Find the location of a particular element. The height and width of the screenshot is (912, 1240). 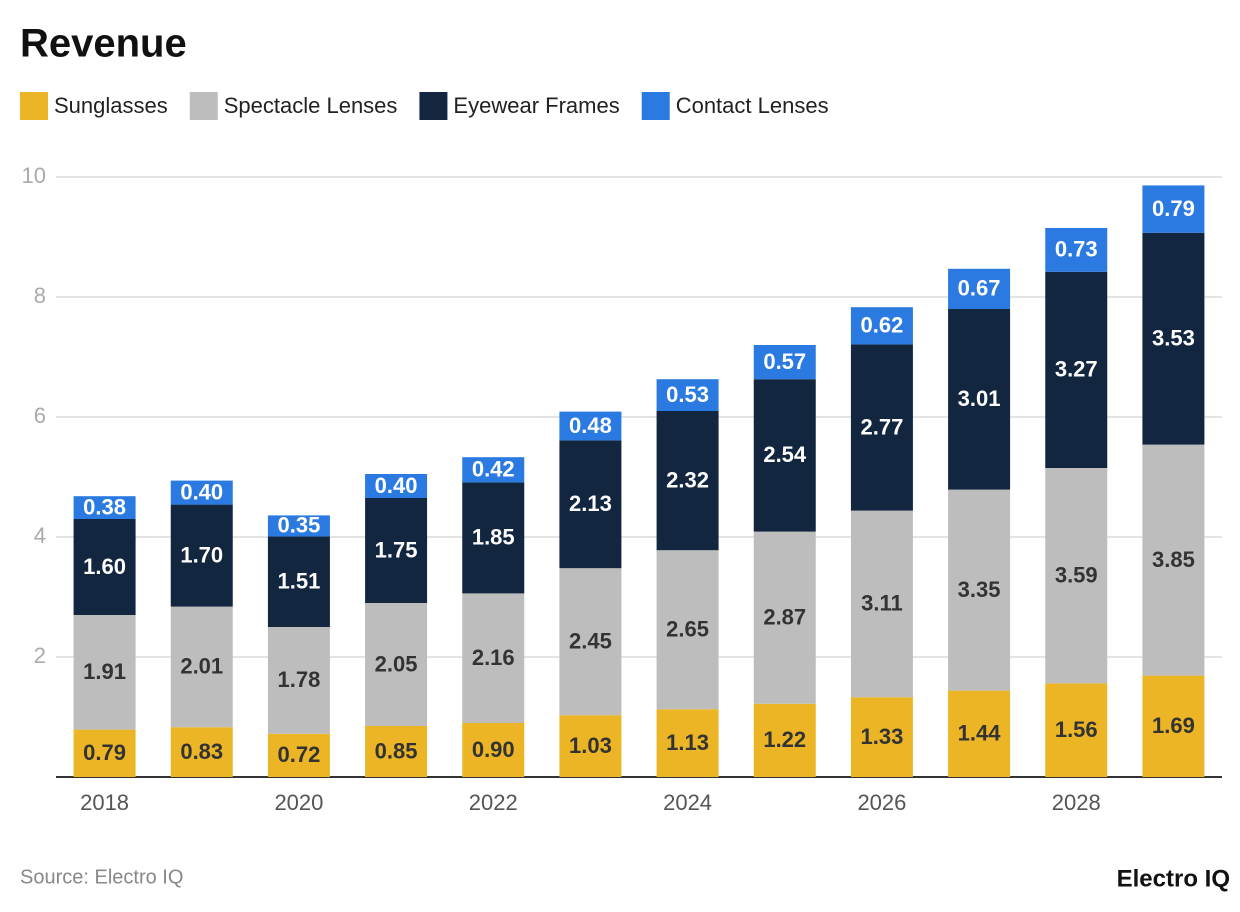

source: Source: Electro IQ is located at coordinates (101, 877).